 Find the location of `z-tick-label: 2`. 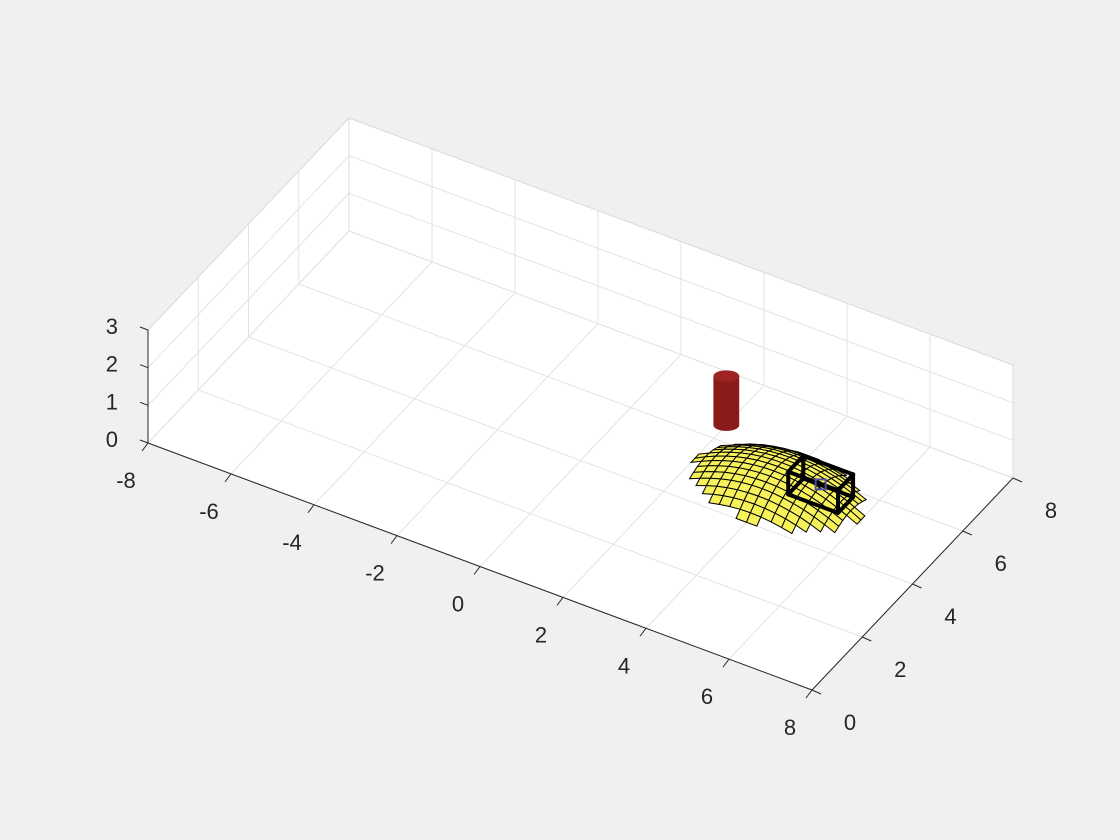

z-tick-label: 2 is located at coordinates (112, 364).